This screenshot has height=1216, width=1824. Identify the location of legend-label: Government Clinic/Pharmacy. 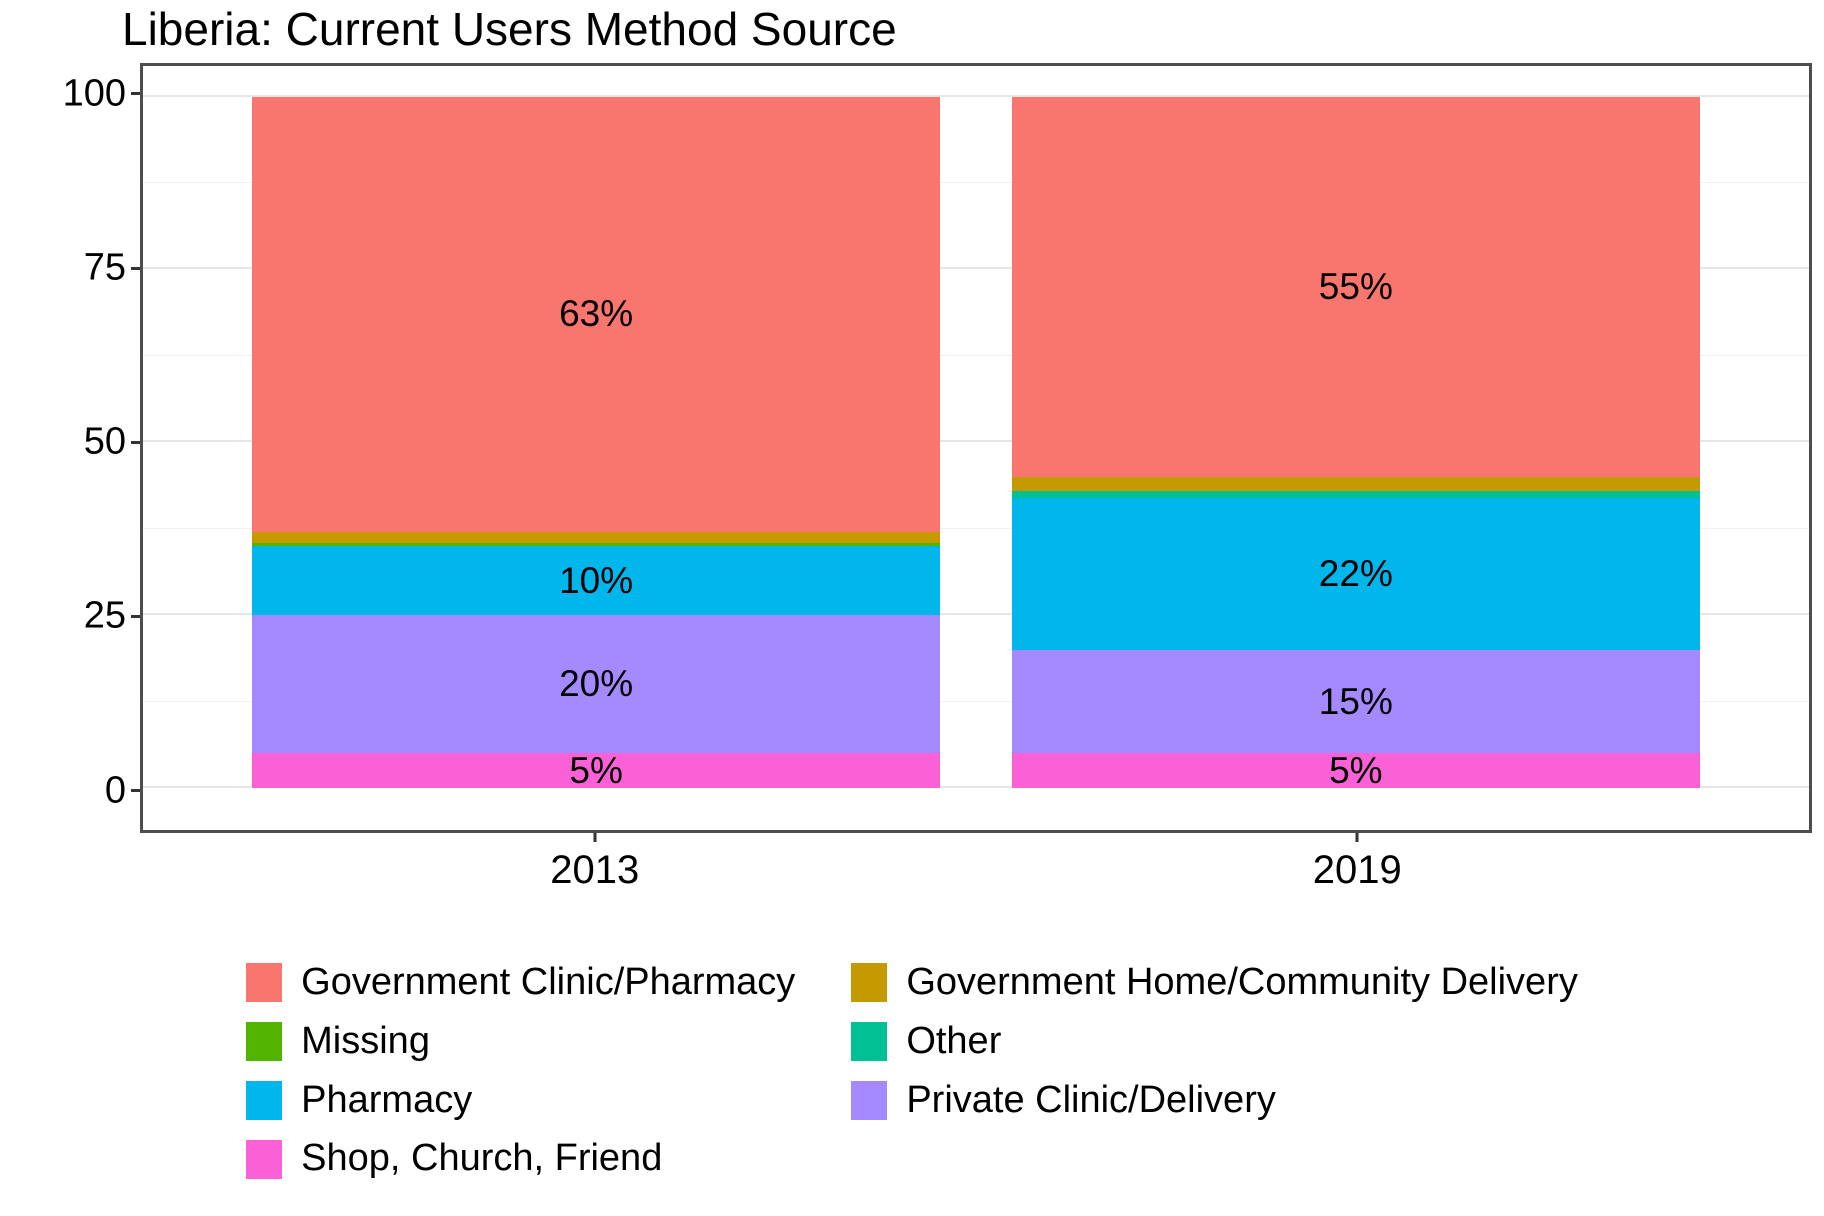
(548, 982).